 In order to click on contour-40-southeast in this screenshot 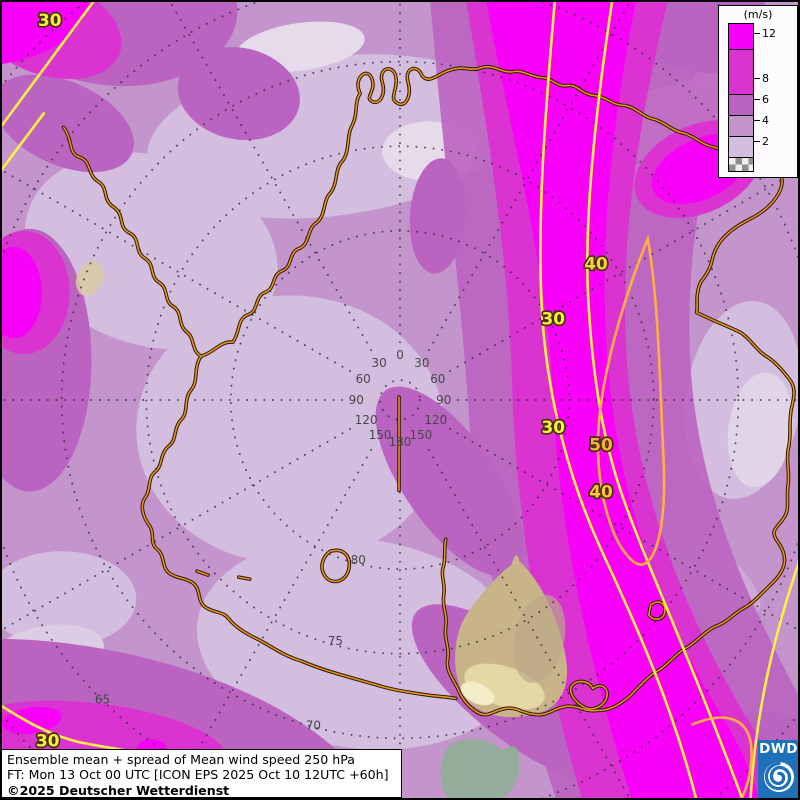, I will do `click(722, 757)`.